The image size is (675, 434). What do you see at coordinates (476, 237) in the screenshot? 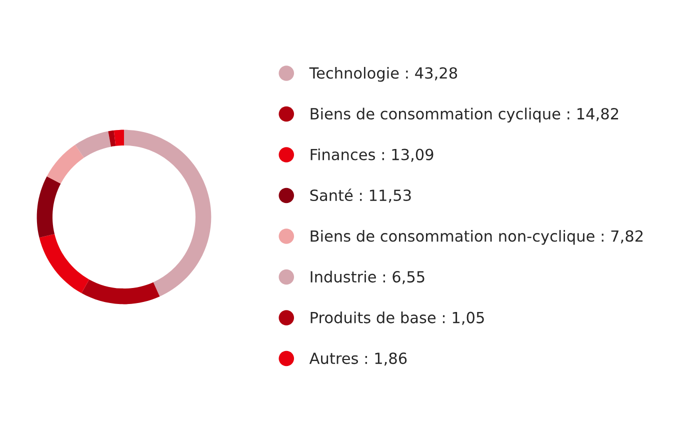
I see `legend-label: Biens de consommation non-cyclique : 7,82` at bounding box center [476, 237].